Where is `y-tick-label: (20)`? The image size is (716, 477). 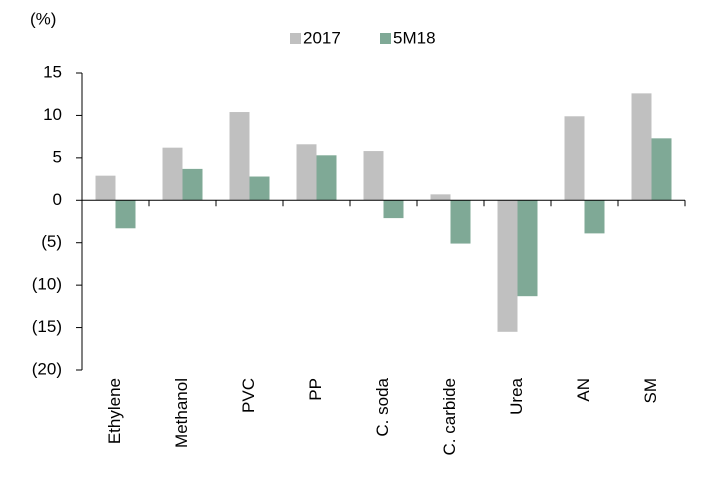 y-tick-label: (20) is located at coordinates (47, 368).